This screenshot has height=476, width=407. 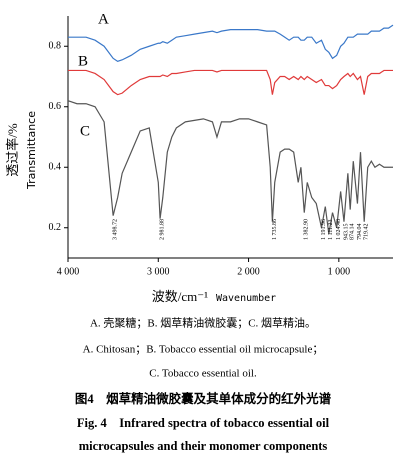 I want to click on peak-label: 1 191.96, so click(x=324, y=229).